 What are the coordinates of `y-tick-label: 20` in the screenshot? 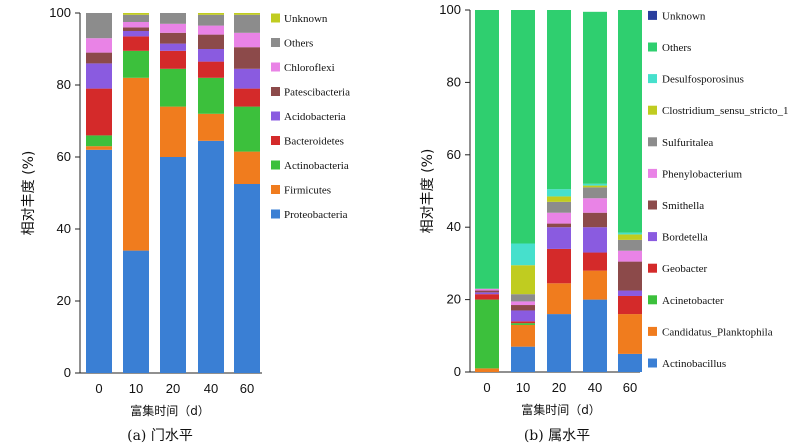 It's located at (454, 299).